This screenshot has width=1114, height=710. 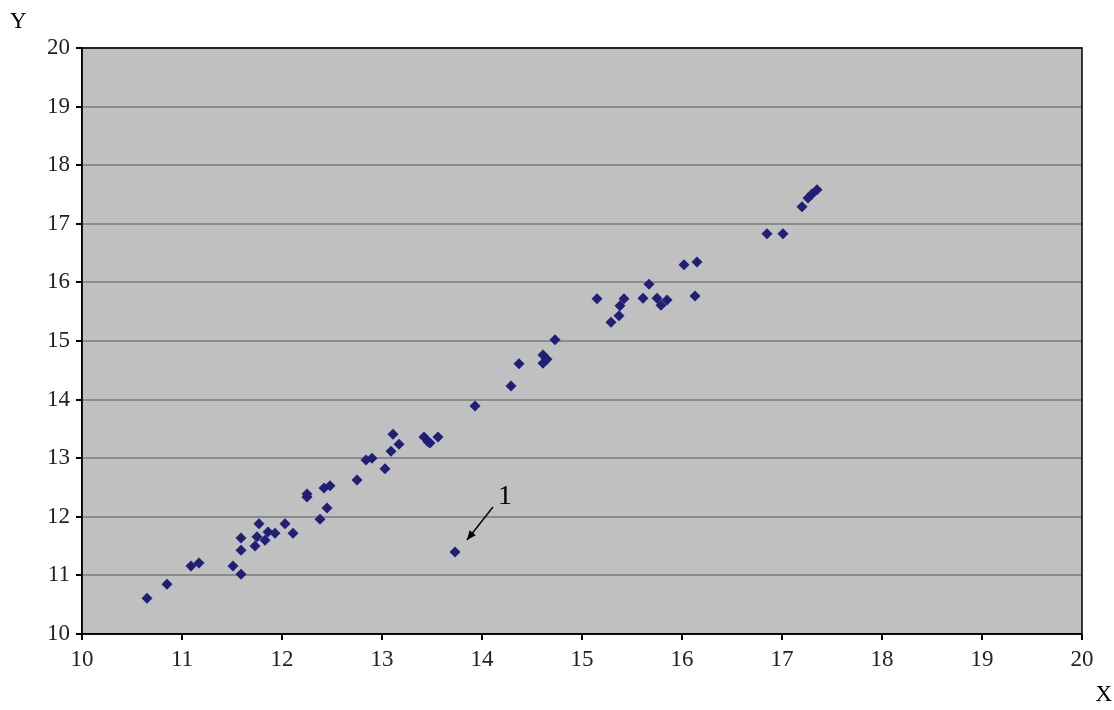 What do you see at coordinates (18, 20) in the screenshot?
I see `y-axis-title: Y` at bounding box center [18, 20].